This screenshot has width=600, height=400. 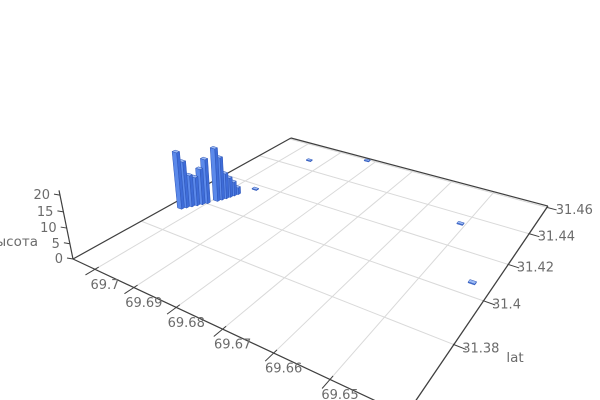 I want to click on z-axis-label: высота, so click(x=19, y=242).